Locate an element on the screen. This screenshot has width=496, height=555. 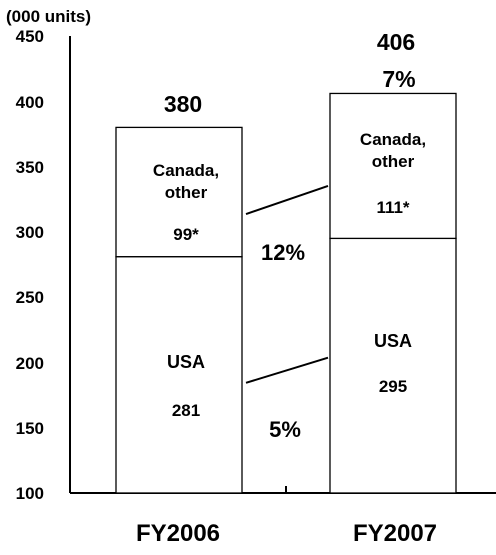
bar-canada-other-fy2006 is located at coordinates (179, 192).